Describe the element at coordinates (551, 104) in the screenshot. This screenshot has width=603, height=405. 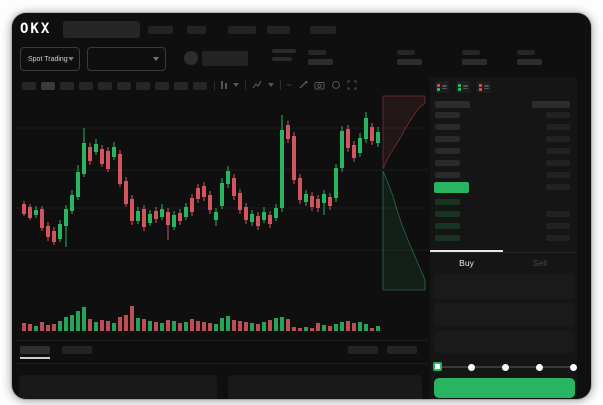
I see `ob-header-amount` at that location.